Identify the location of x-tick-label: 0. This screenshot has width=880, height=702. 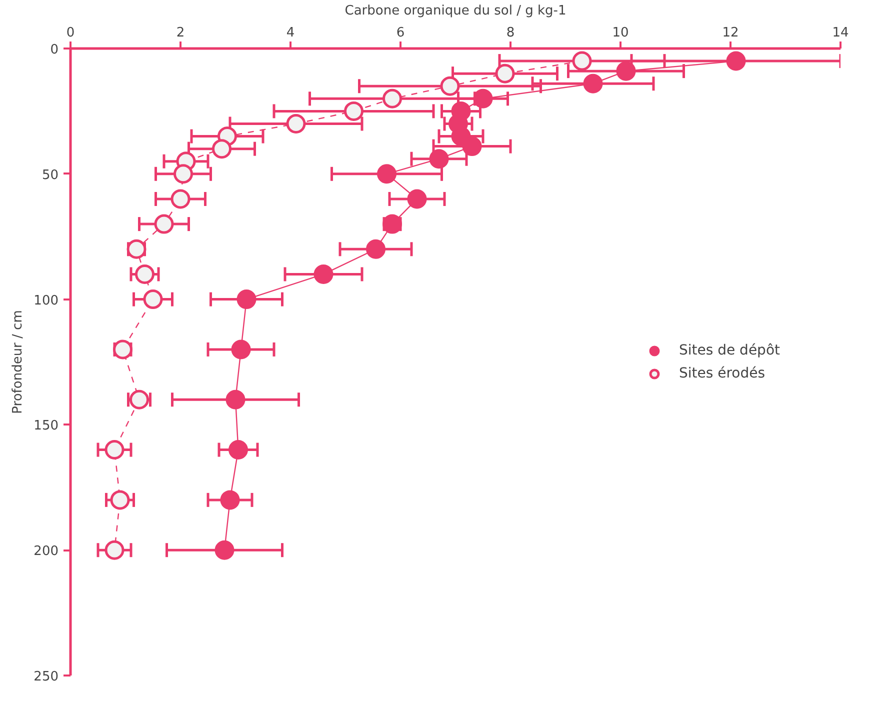
(70, 33).